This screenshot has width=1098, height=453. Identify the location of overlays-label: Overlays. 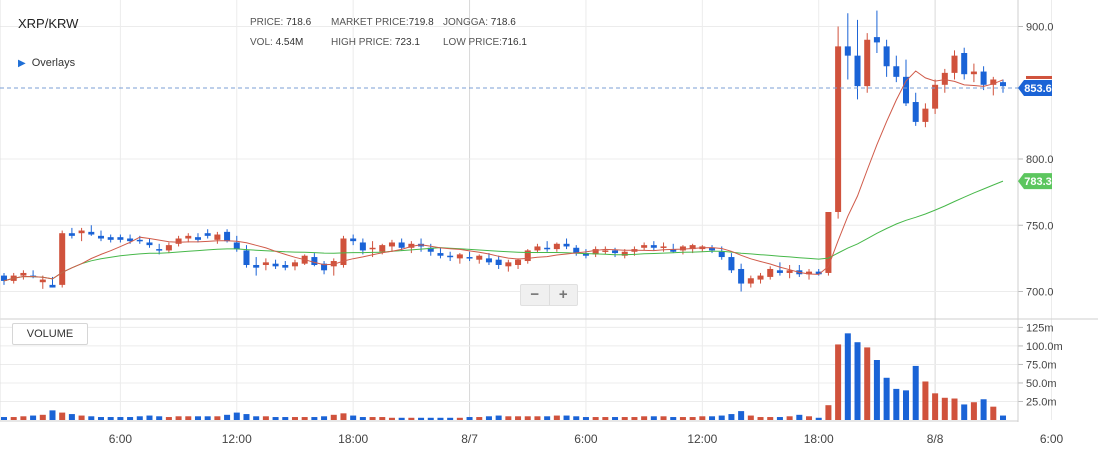
(53, 63).